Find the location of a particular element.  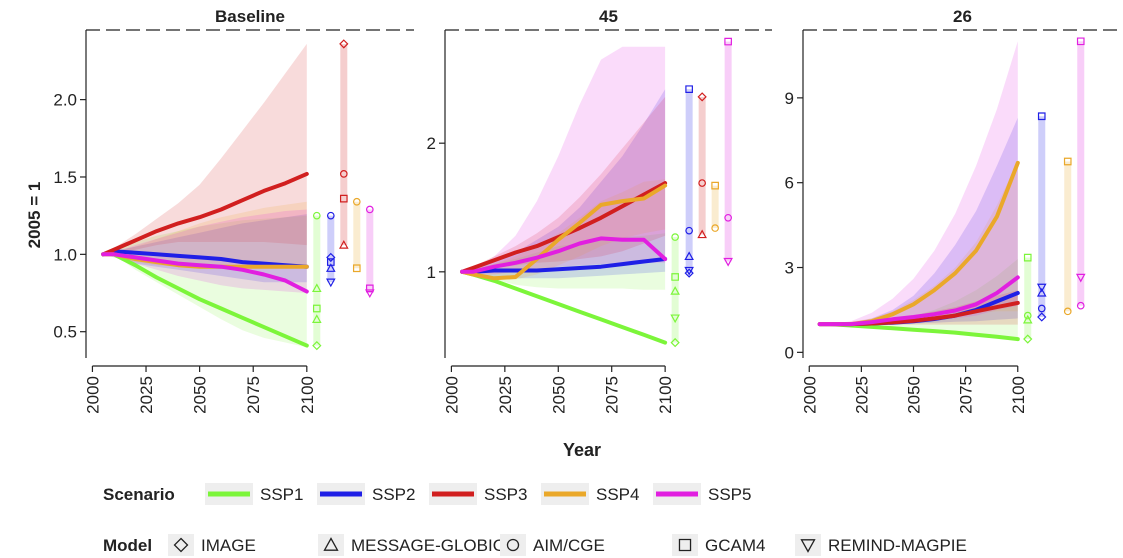

band-ssp2 is located at coordinates (564, 184).